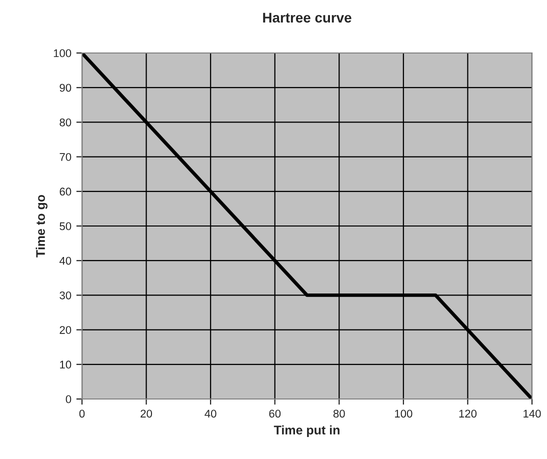 This screenshot has width=547, height=459. What do you see at coordinates (307, 17) in the screenshot?
I see `chart-title: Hartree curve` at bounding box center [307, 17].